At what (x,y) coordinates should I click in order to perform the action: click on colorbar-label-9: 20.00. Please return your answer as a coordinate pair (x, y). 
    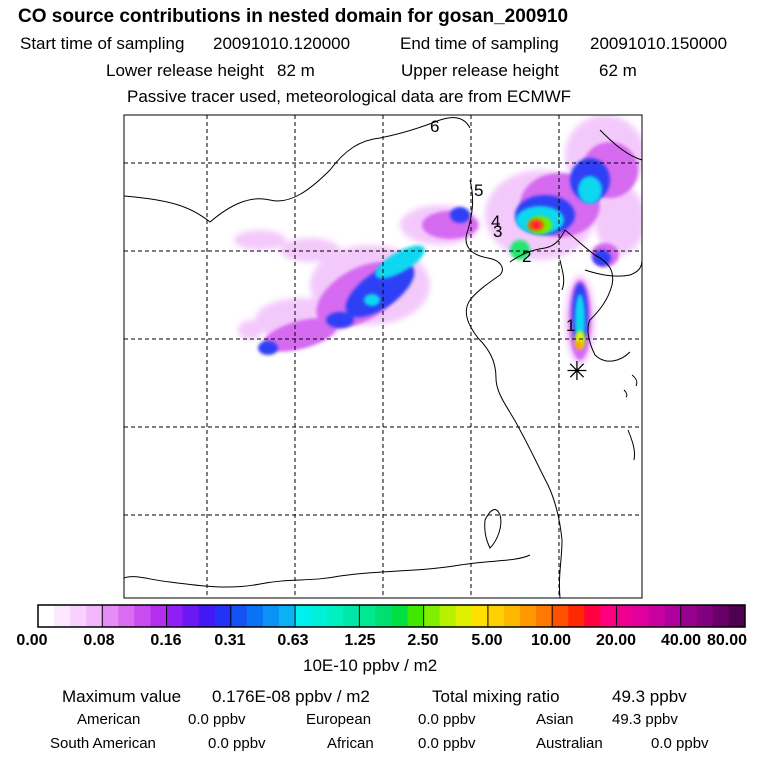
    Looking at the image, I should click on (616, 640).